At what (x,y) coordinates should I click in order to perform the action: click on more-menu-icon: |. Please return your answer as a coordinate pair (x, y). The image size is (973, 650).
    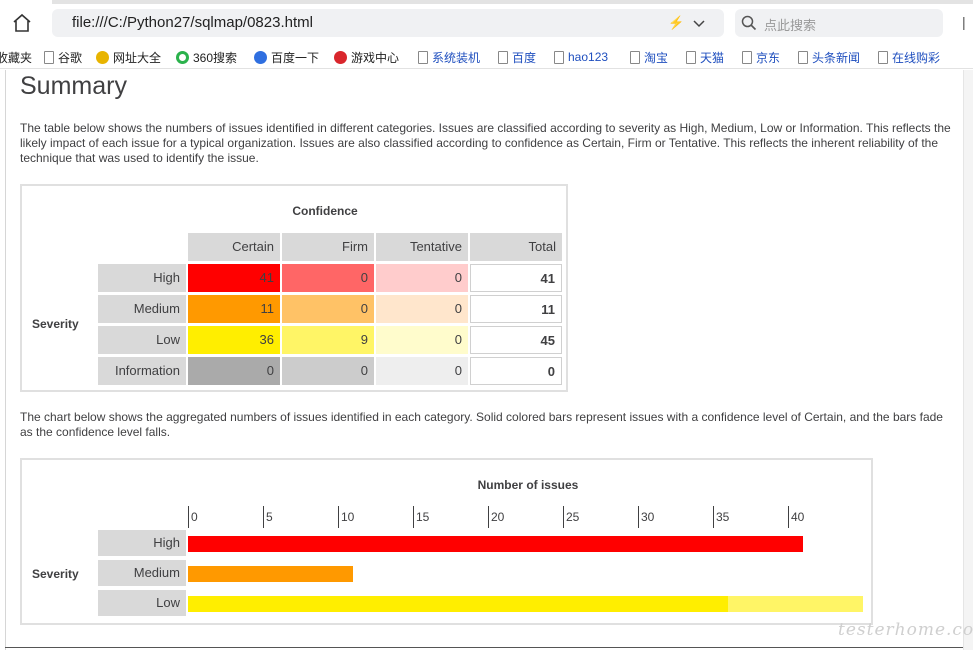
    Looking at the image, I should click on (964, 22).